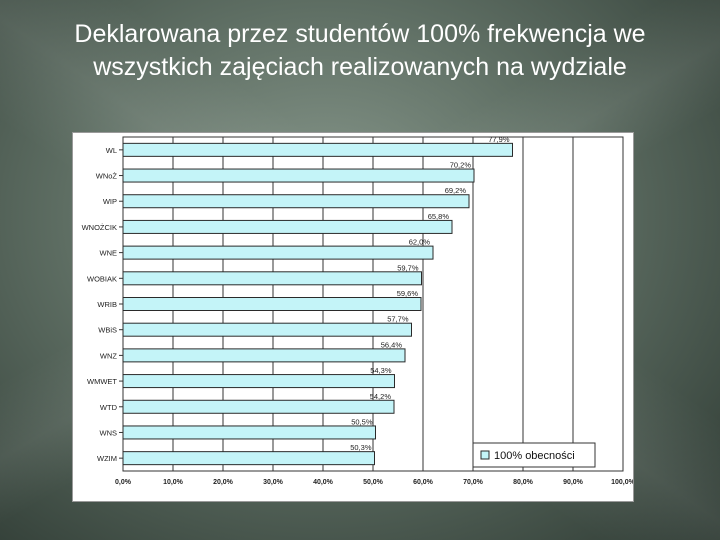 The width and height of the screenshot is (720, 540). I want to click on data-label: 57,7%, so click(398, 319).